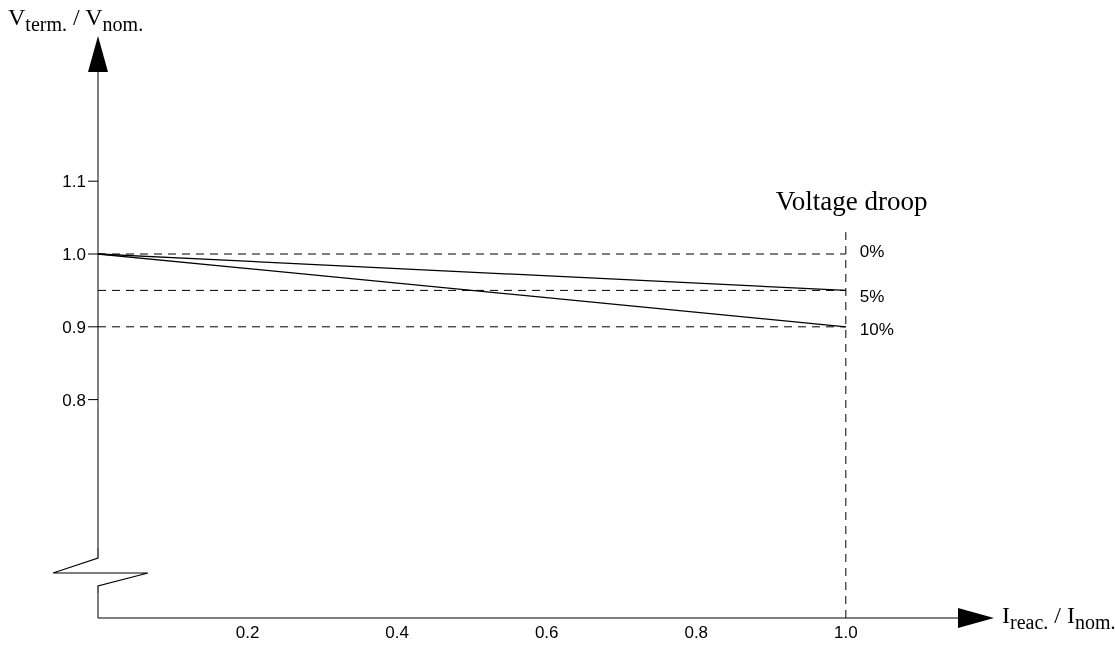  Describe the element at coordinates (851, 201) in the screenshot. I see `annotation: Voltage droop` at that location.